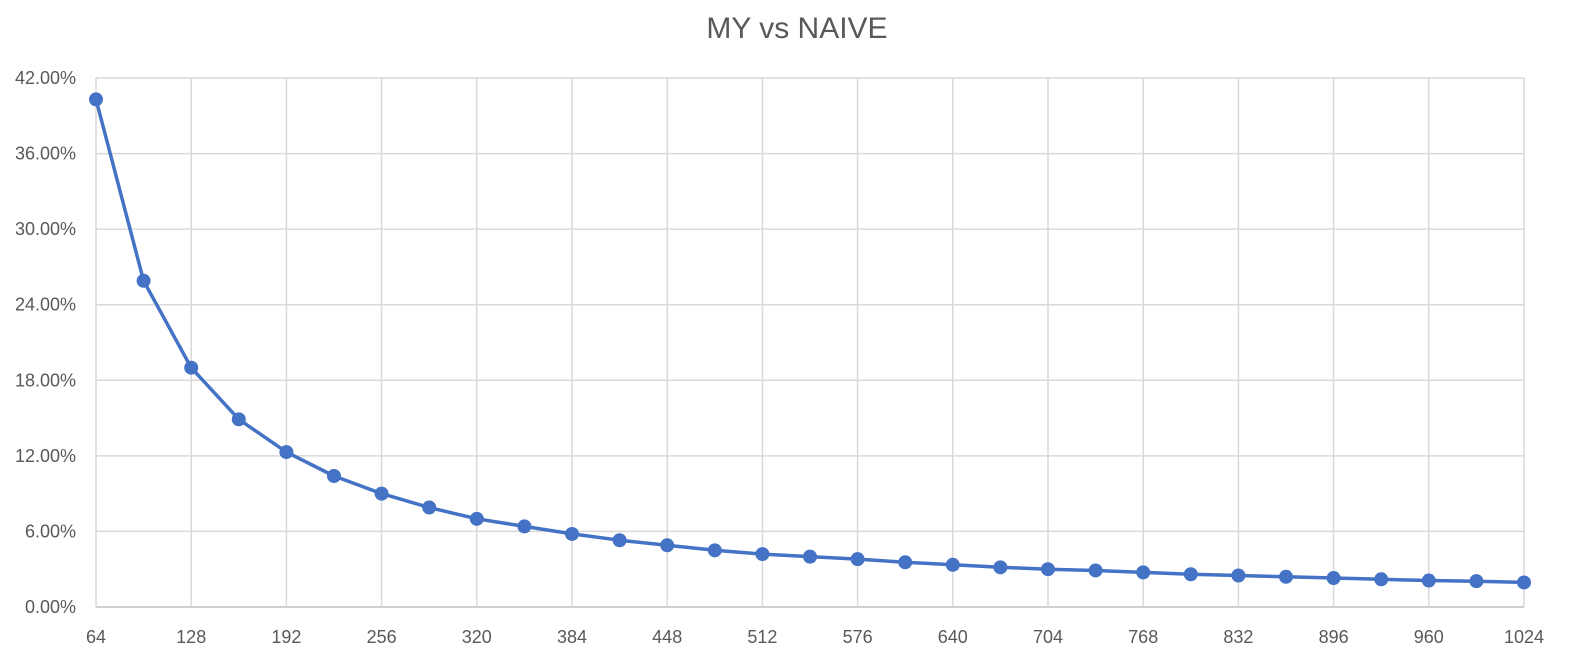  What do you see at coordinates (45, 380) in the screenshot?
I see `y-tick-label: 18.00%` at bounding box center [45, 380].